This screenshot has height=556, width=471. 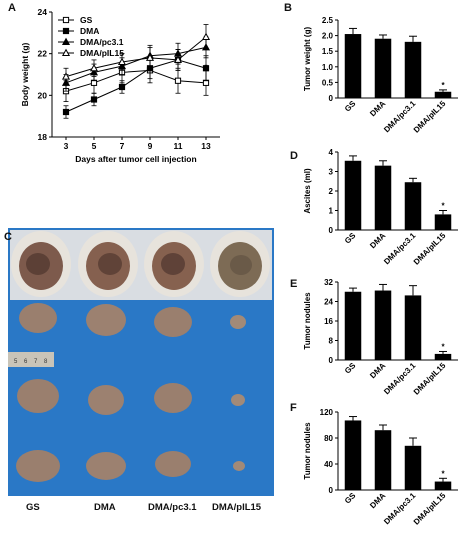 What do you see at coordinates (174, 264) in the screenshot?
I see `mouse-abdomen-dma-pc3.1` at bounding box center [174, 264].